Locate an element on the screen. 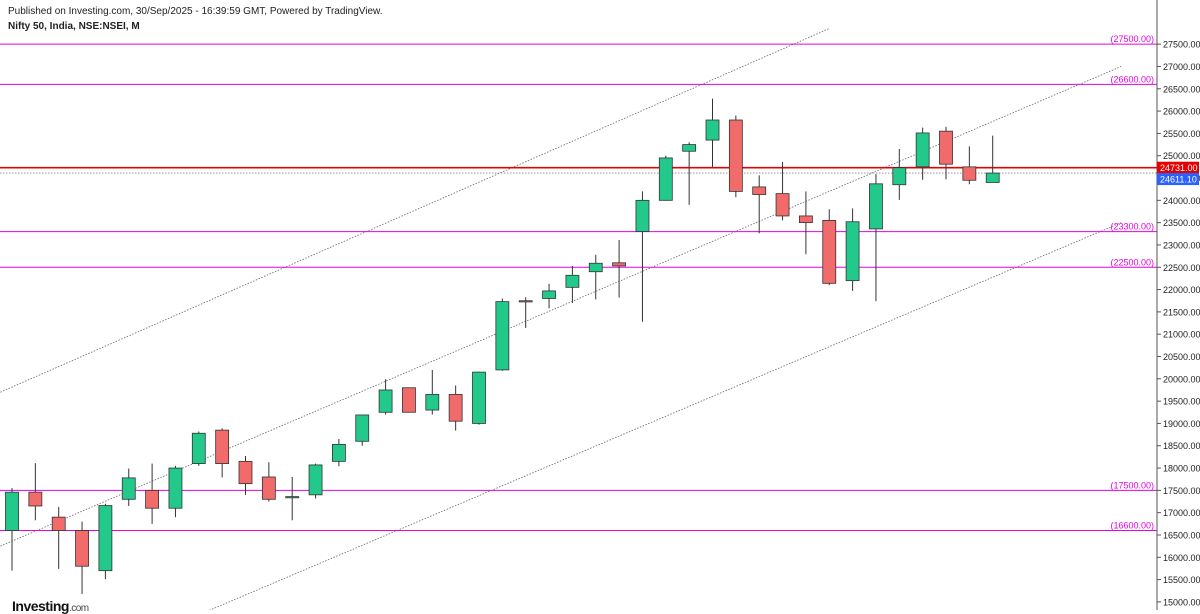 This screenshot has height=614, width=1200. level-label: (22500.00) is located at coordinates (1132, 262).